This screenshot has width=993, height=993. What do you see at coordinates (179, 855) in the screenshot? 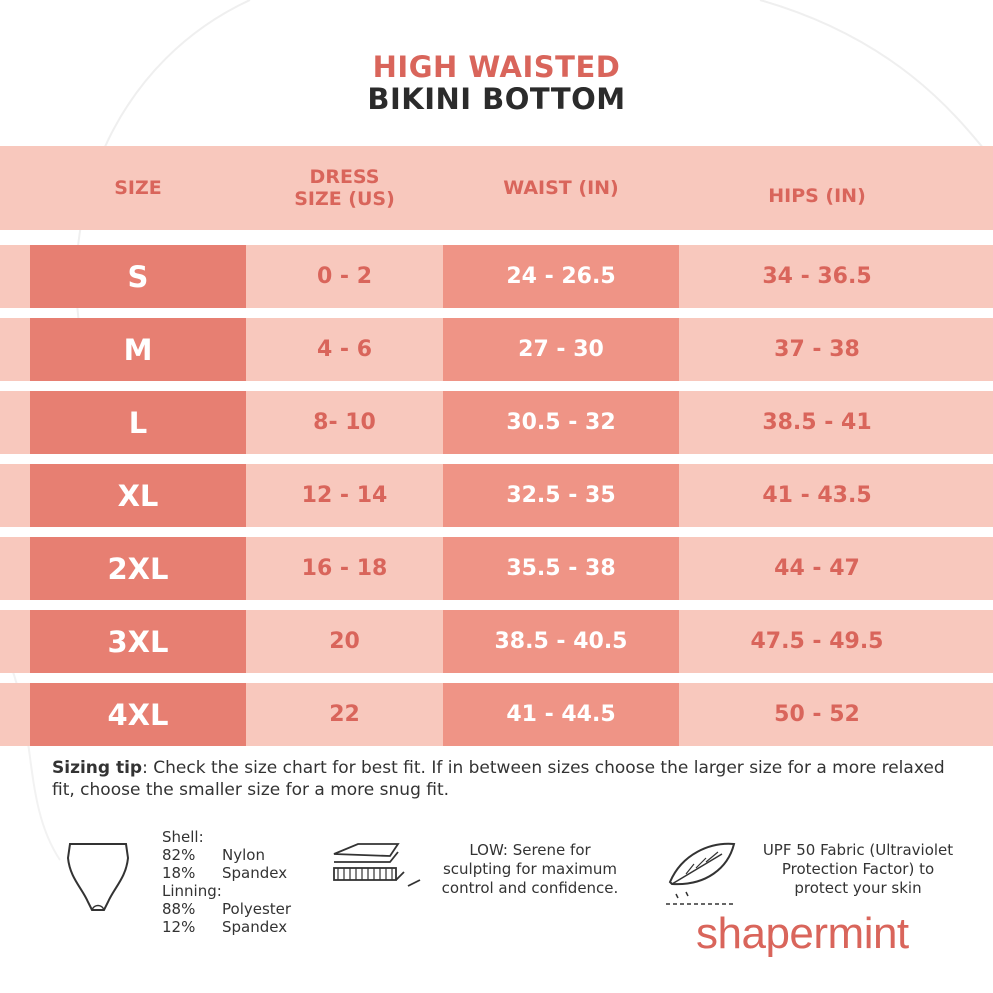
I see `material-percent: 82%` at bounding box center [179, 855].